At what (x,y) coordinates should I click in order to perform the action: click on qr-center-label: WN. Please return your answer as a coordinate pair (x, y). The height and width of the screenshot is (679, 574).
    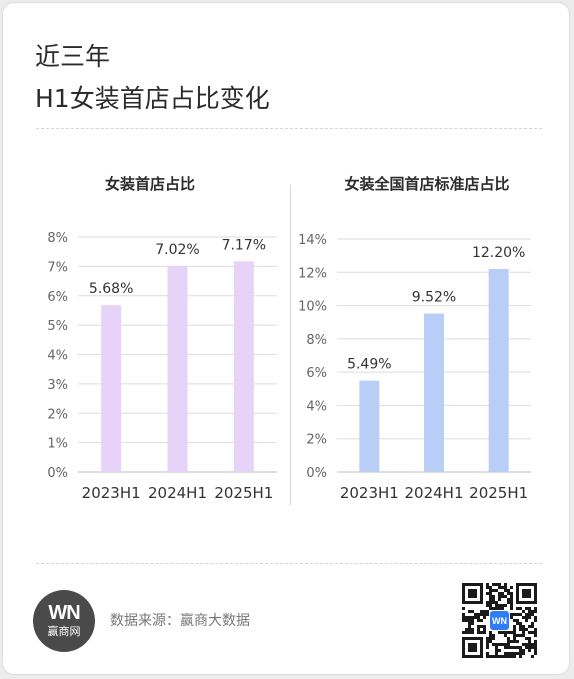
    Looking at the image, I should click on (499, 621).